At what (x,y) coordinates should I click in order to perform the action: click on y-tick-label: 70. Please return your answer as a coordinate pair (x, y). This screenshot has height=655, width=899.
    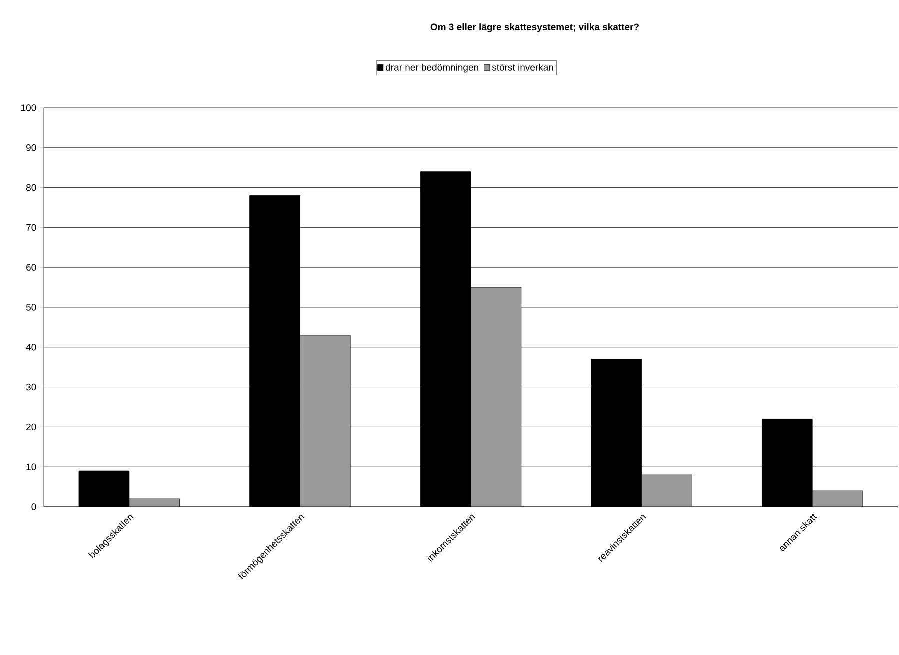
    Looking at the image, I should click on (31, 228).